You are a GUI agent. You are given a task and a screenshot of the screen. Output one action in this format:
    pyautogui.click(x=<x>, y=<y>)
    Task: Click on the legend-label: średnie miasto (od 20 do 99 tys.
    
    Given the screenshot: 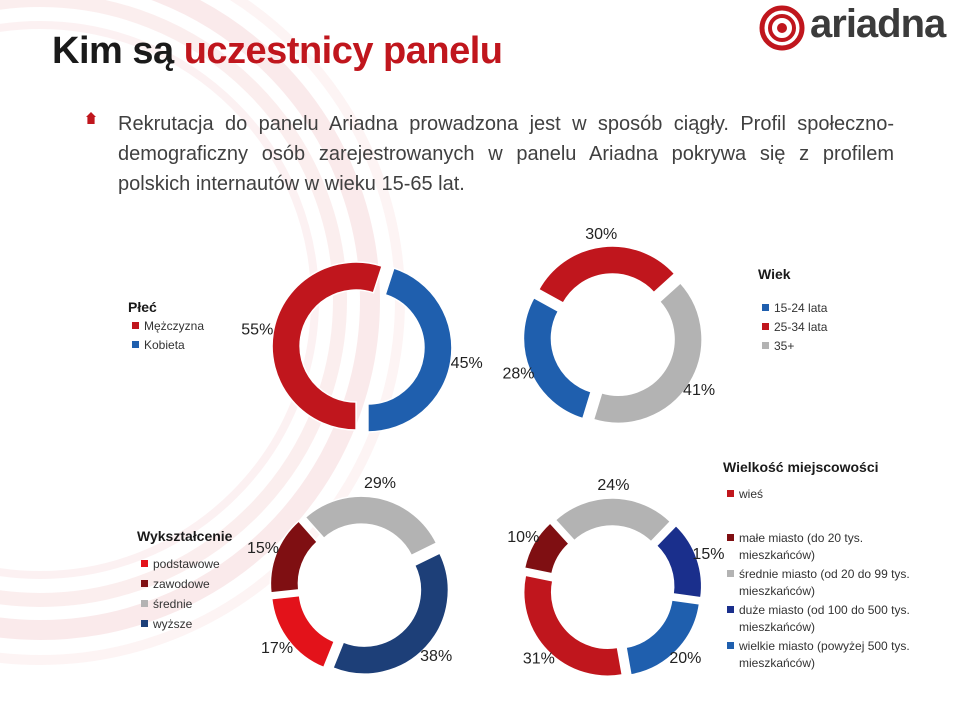 What is the action you would take?
    pyautogui.click(x=824, y=574)
    